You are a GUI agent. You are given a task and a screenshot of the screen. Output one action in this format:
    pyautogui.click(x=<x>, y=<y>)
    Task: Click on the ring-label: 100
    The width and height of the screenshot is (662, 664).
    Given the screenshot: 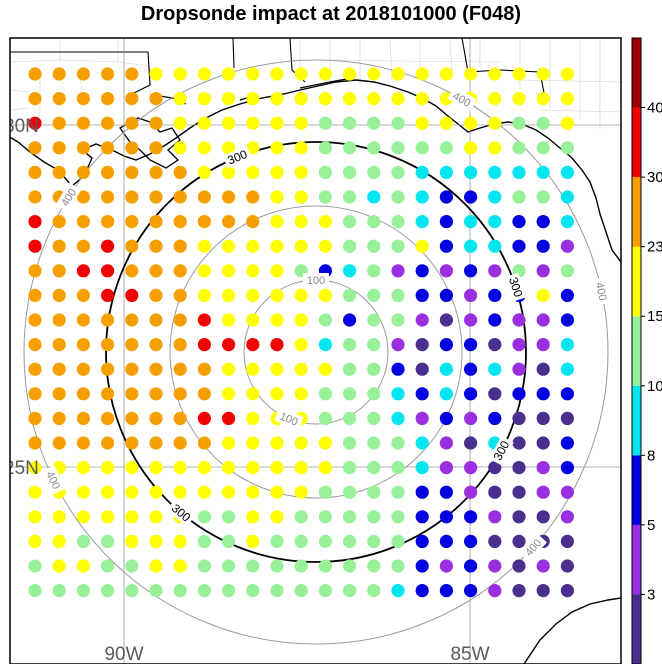 What is the action you would take?
    pyautogui.click(x=316, y=281)
    